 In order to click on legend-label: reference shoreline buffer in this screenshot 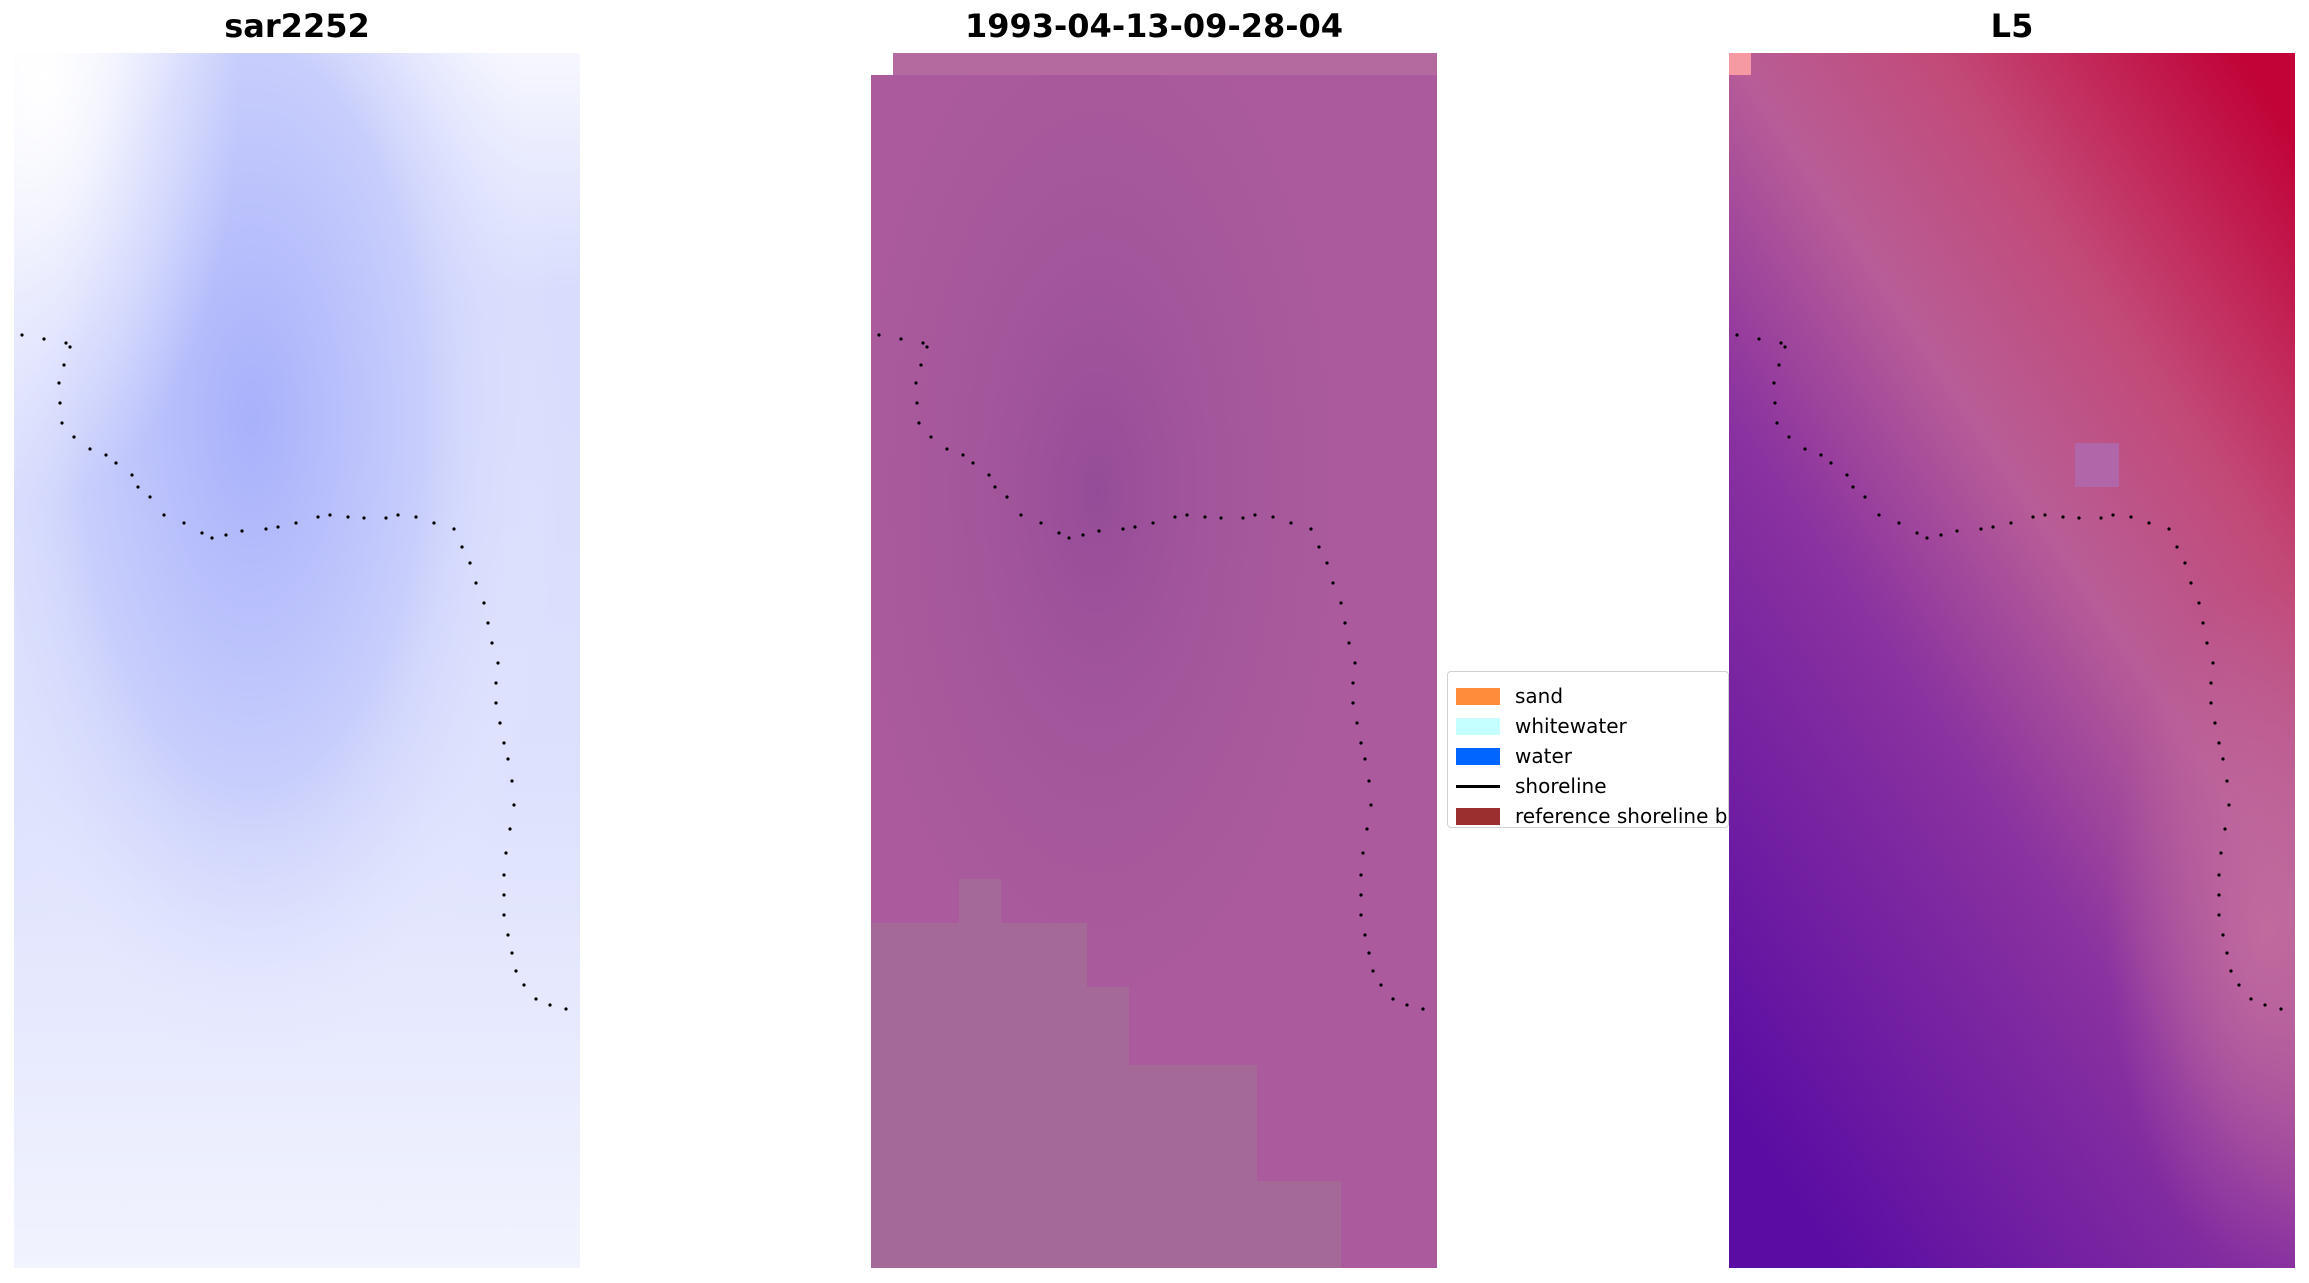, I will do `click(1621, 816)`.